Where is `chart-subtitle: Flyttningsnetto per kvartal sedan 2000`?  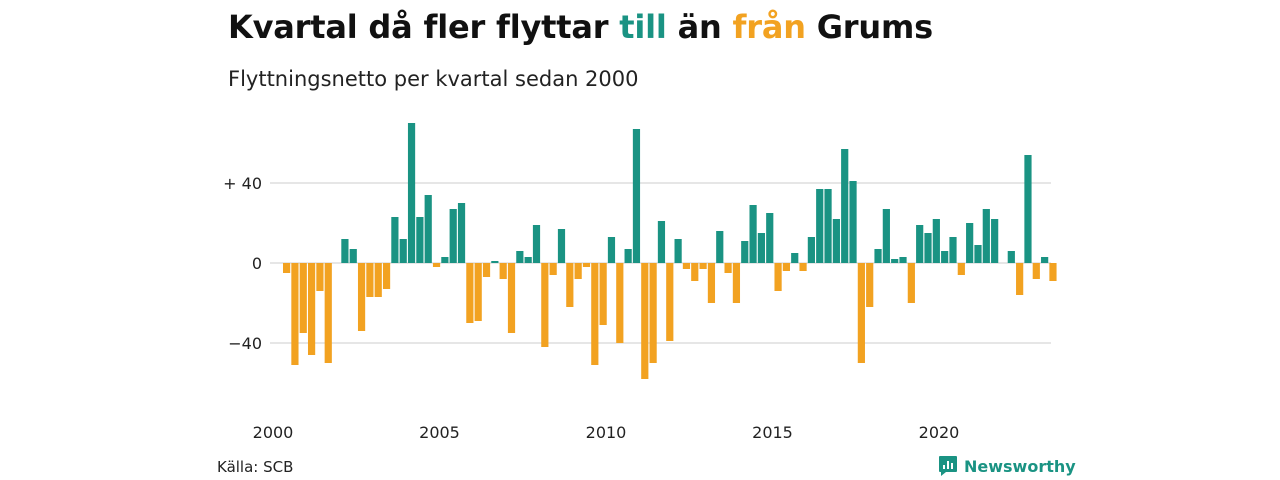 chart-subtitle: Flyttningsnetto per kvartal sedan 2000 is located at coordinates (433, 79).